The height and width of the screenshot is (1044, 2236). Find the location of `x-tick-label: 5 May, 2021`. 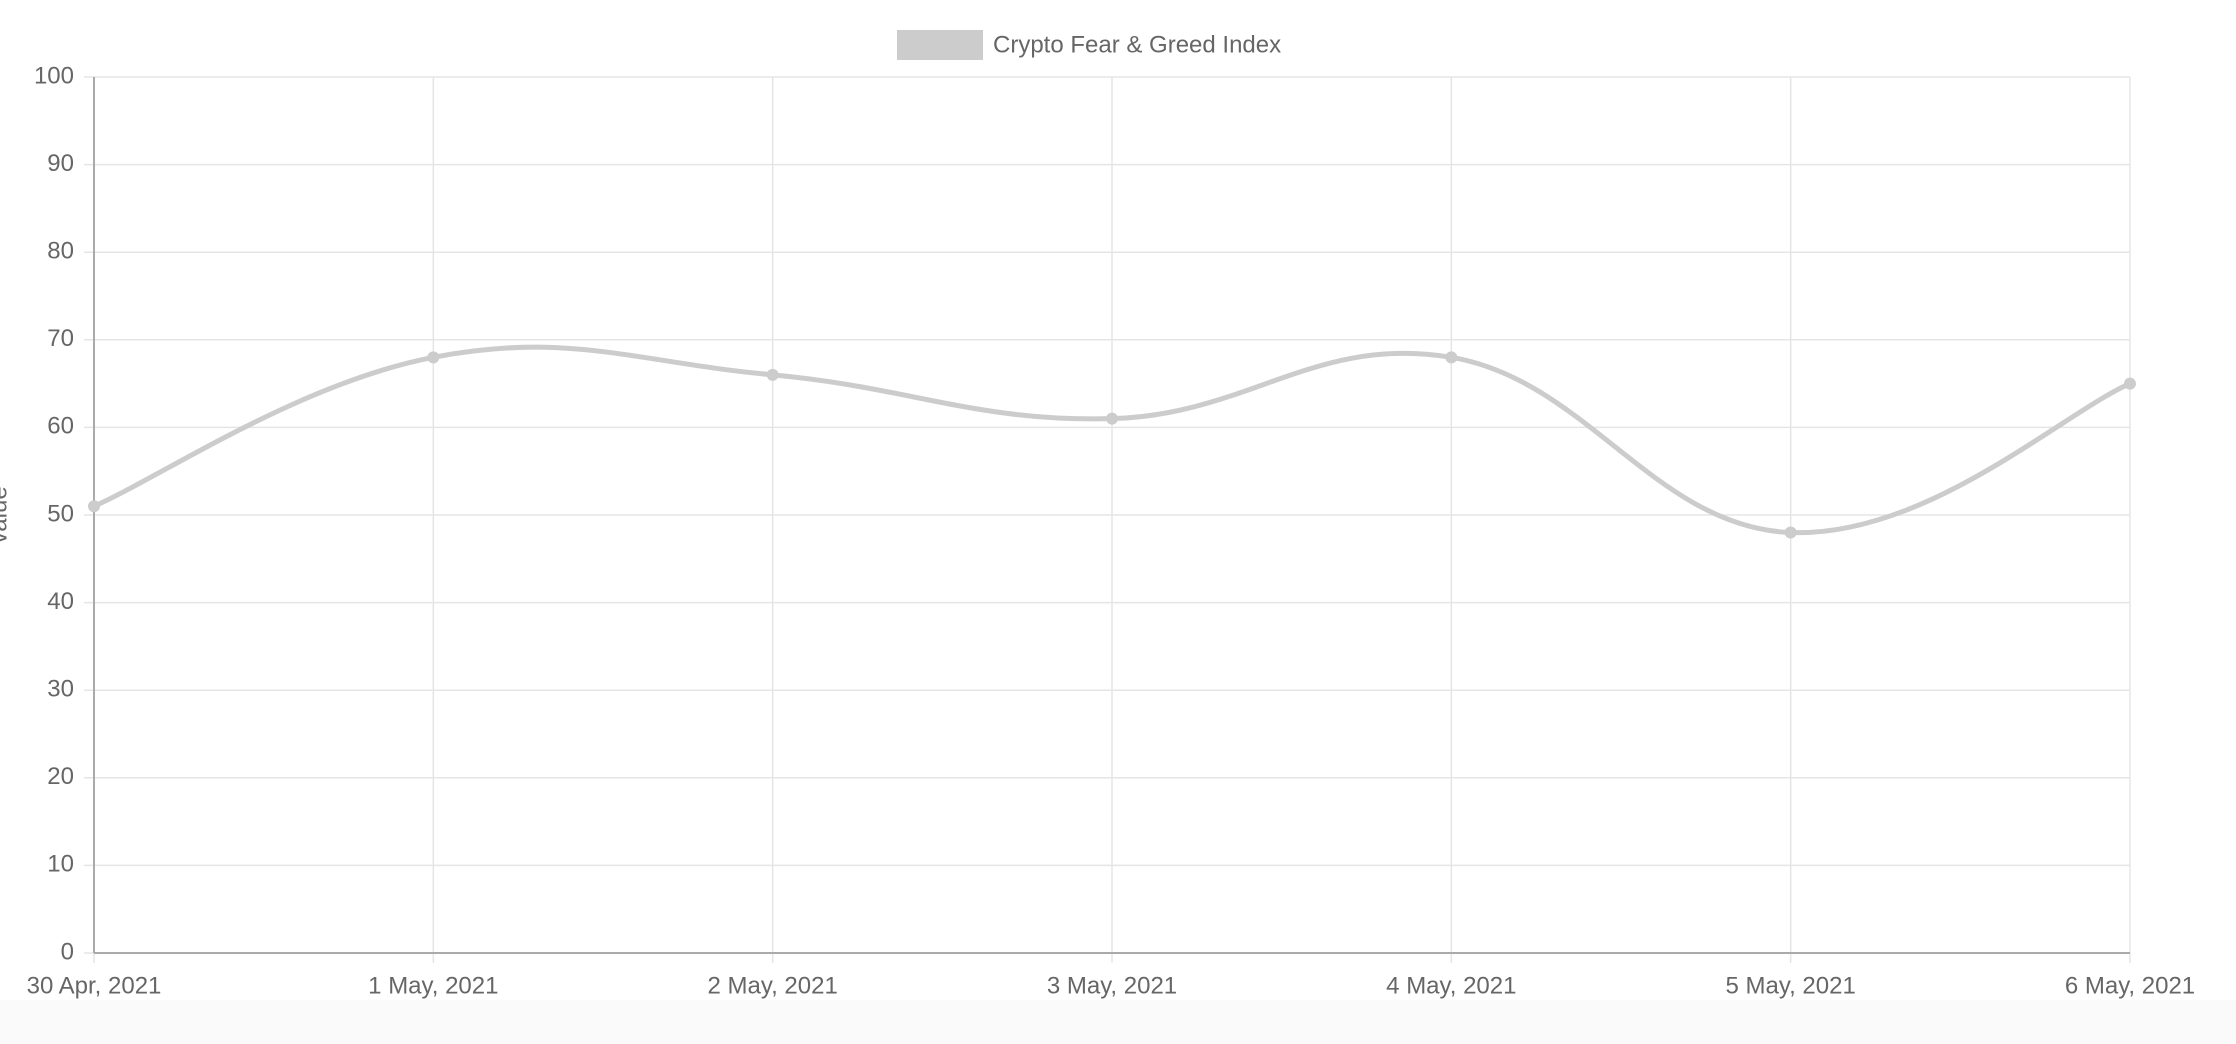

x-tick-label: 5 May, 2021 is located at coordinates (1791, 985).